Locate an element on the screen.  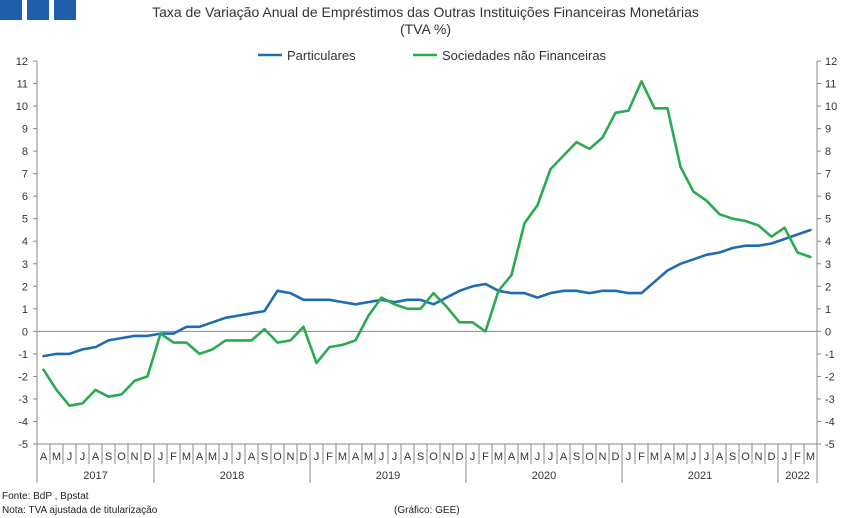
y-tick-label-right: -3 is located at coordinates (830, 400).